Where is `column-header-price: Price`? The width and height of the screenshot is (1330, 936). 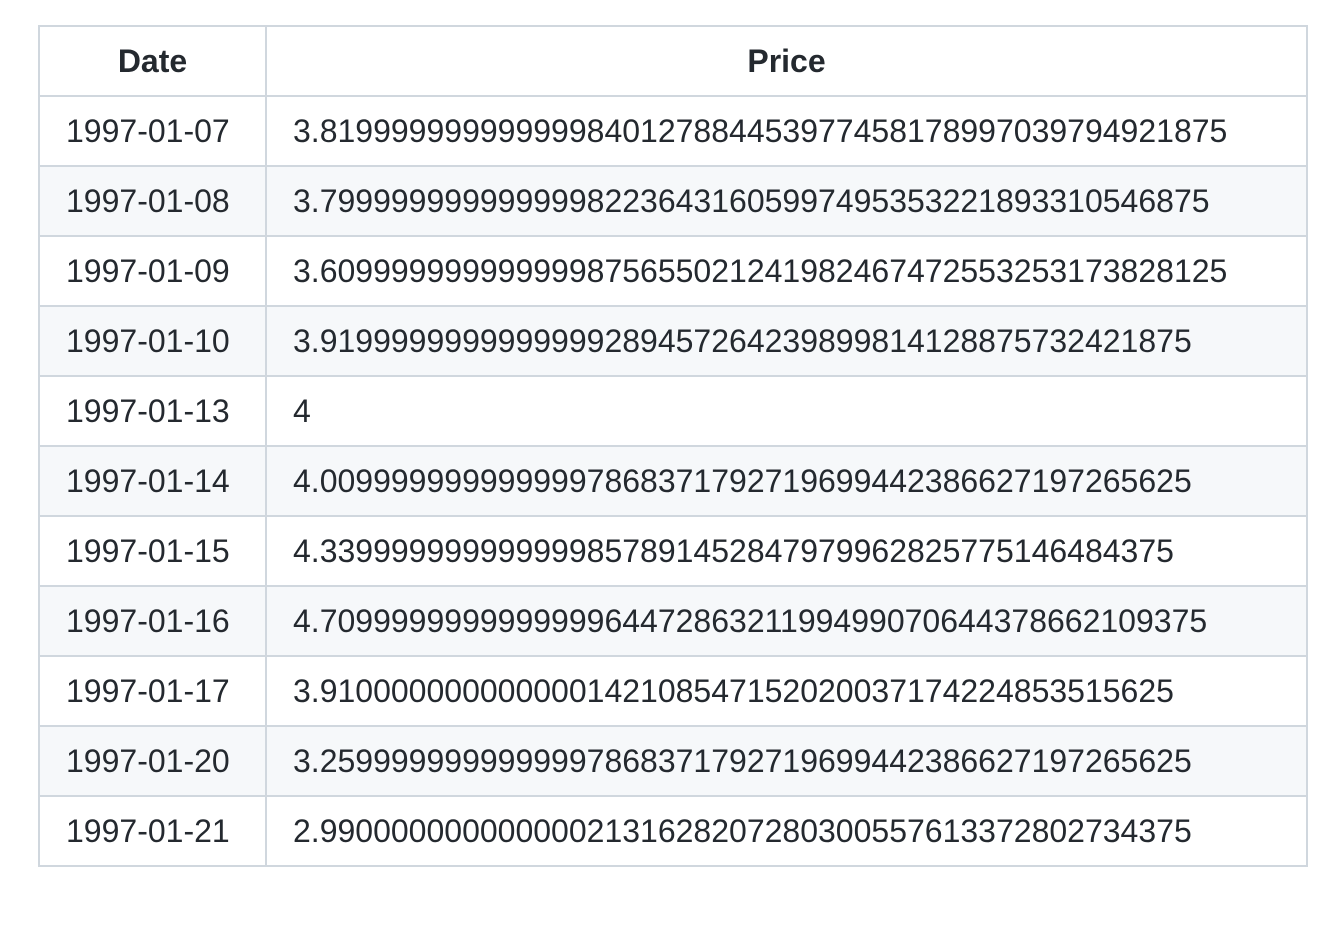
column-header-price: Price is located at coordinates (786, 61).